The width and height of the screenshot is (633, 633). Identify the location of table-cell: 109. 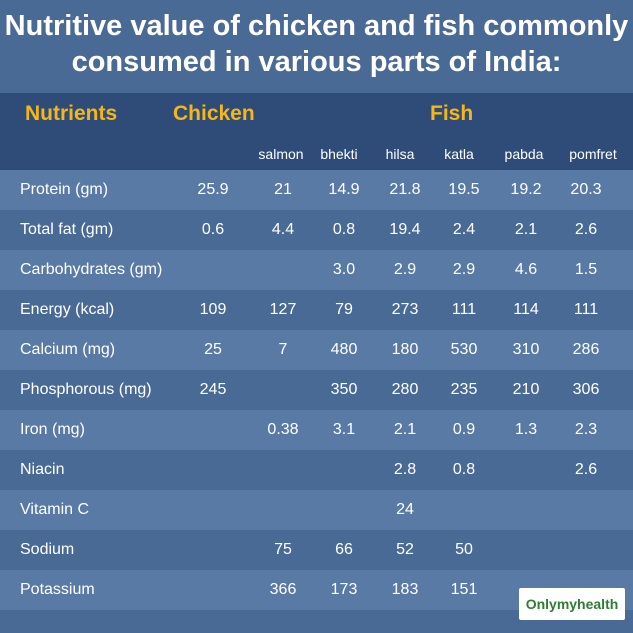
(213, 309).